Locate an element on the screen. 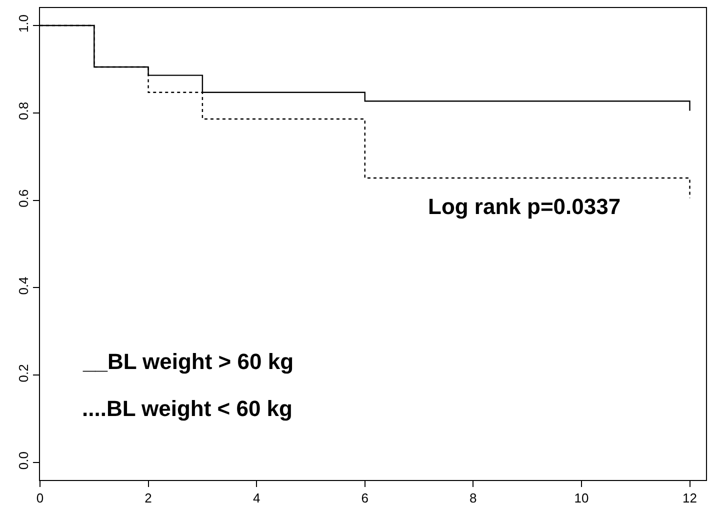  y-tick-label: 0.8 is located at coordinates (23, 111).